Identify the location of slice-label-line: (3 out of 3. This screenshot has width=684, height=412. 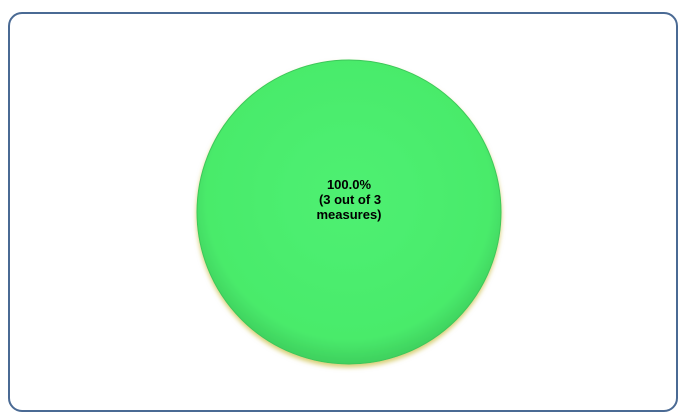
(350, 199).